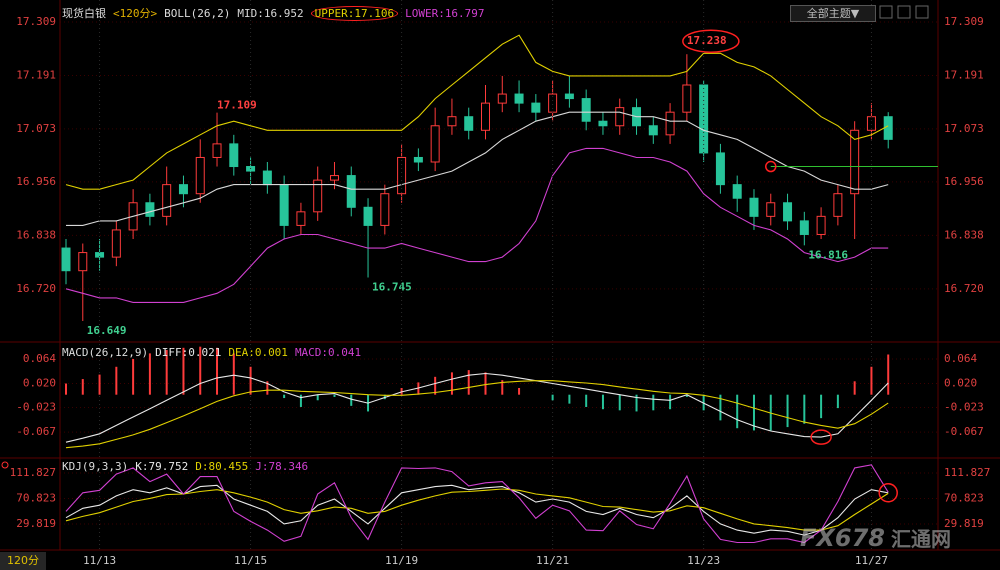 This screenshot has width=1000, height=570. What do you see at coordinates (445, 13) in the screenshot?
I see `legend-entry: LOWER:16.797` at bounding box center [445, 13].